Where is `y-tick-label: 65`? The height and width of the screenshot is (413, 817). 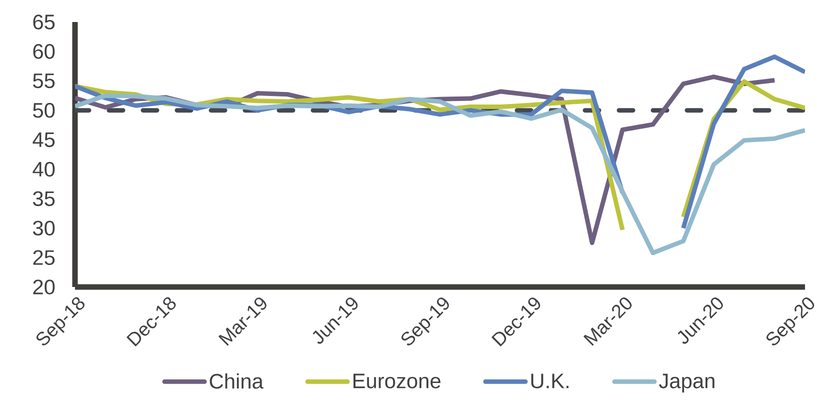
y-tick-label: 65 is located at coordinates (44, 22).